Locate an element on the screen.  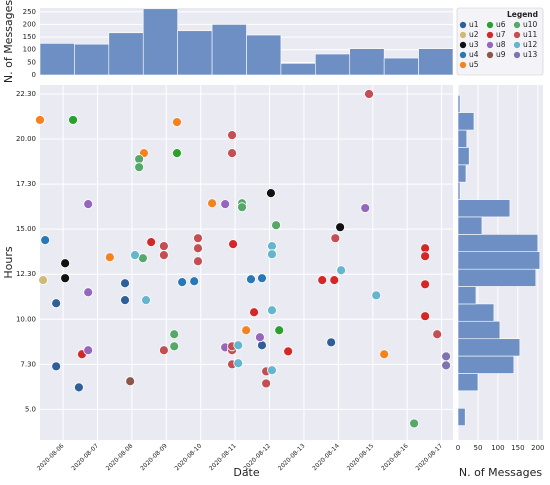
x-tick-label: 2020-08-07 is located at coordinates (85, 457).